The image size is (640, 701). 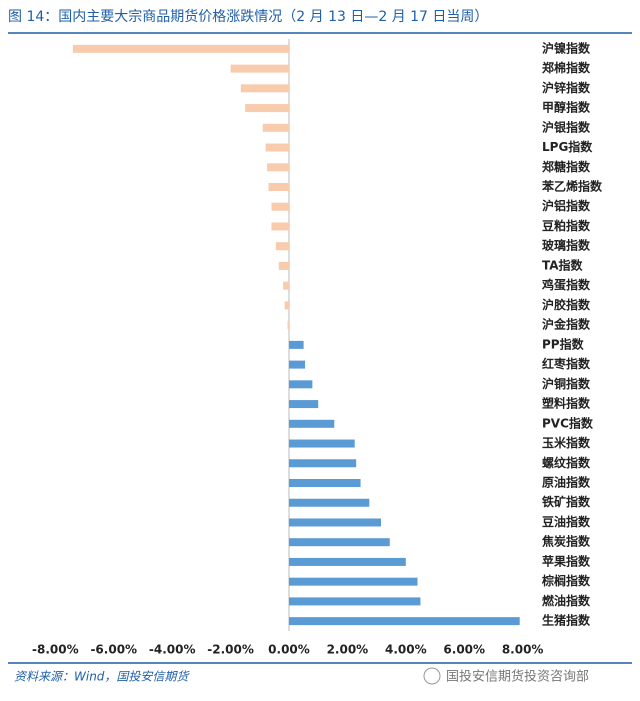 I want to click on category-label: 塑料指数, so click(x=566, y=403).